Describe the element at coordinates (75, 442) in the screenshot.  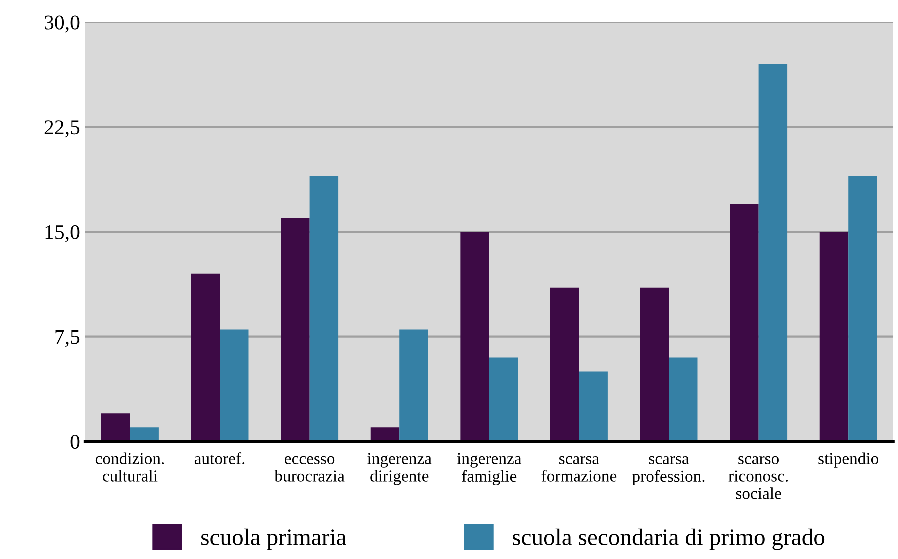
I see `y-tick-label: 0` at that location.